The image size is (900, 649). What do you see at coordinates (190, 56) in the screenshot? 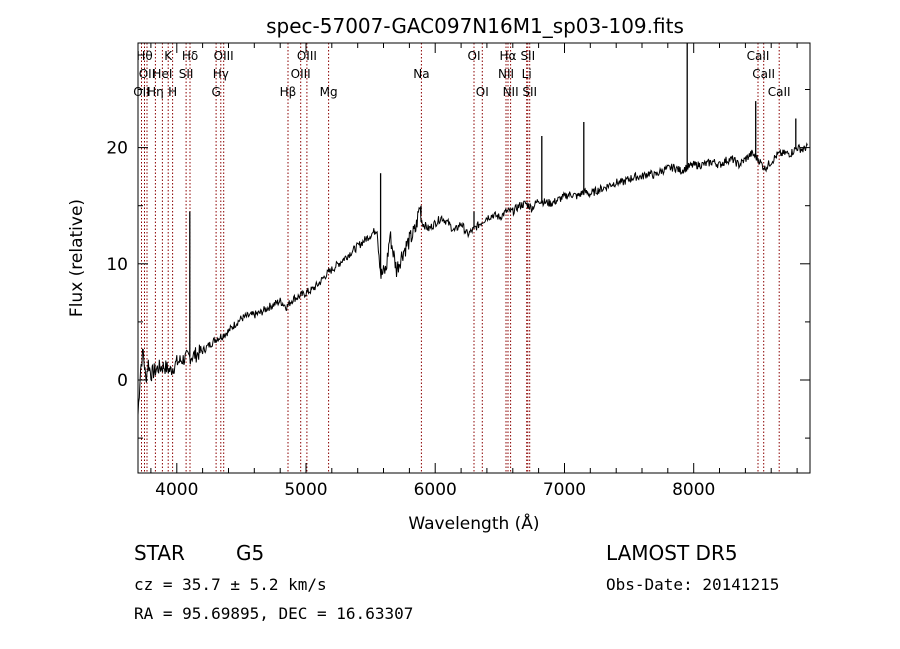
I see `line-label: Hδ` at bounding box center [190, 56].